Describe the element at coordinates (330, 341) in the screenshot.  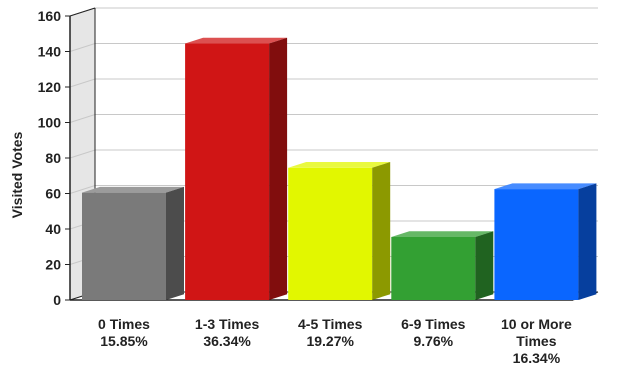
I see `x-category-label-line: 19.27%` at that location.